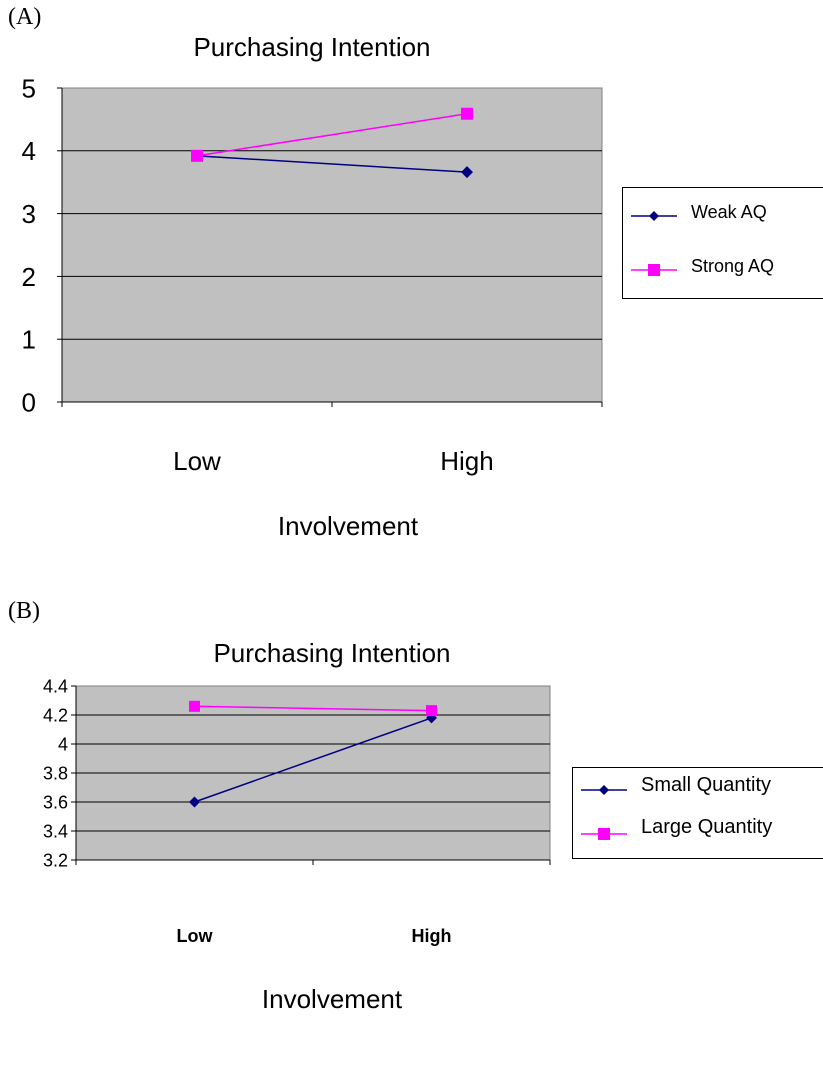 The image size is (823, 1065). Describe the element at coordinates (733, 266) in the screenshot. I see `legend-label: Strong AQ` at that location.